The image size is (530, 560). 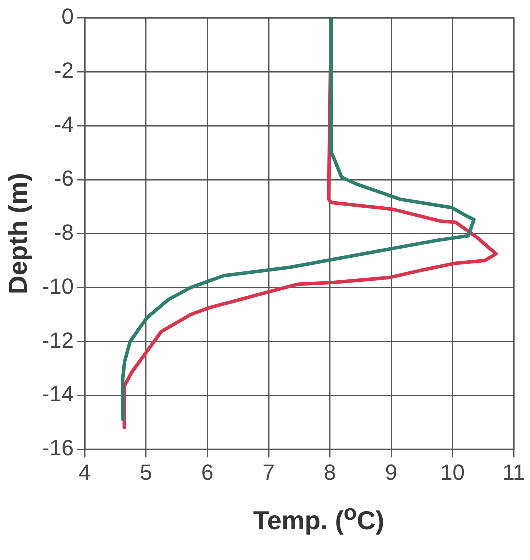 I want to click on y-tick-label: -12, so click(x=58, y=340).